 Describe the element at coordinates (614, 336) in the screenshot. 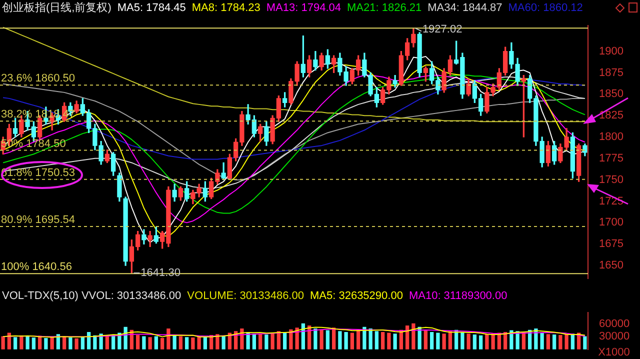

I see `y-tick-label: 30000` at that location.